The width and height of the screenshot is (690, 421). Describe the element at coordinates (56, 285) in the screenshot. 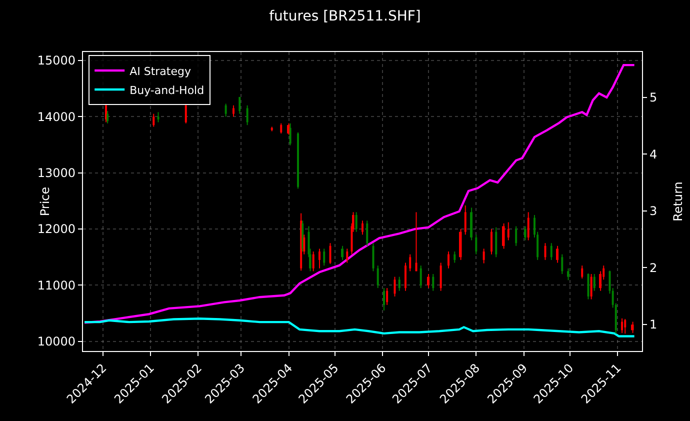

I see `y-tick-label: 11000` at that location.